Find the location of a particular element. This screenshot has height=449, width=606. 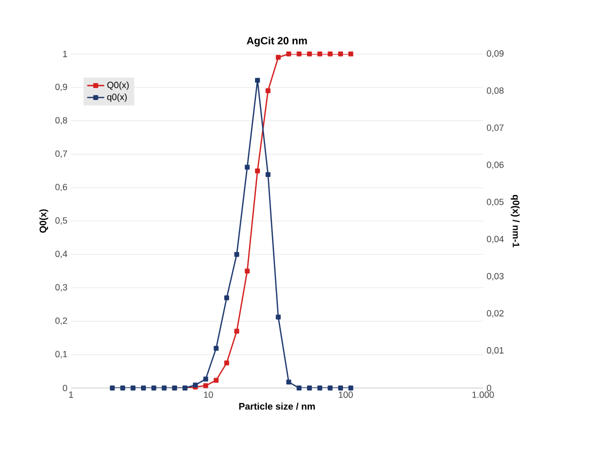

y-tick-label: 0,5 is located at coordinates (61, 221).